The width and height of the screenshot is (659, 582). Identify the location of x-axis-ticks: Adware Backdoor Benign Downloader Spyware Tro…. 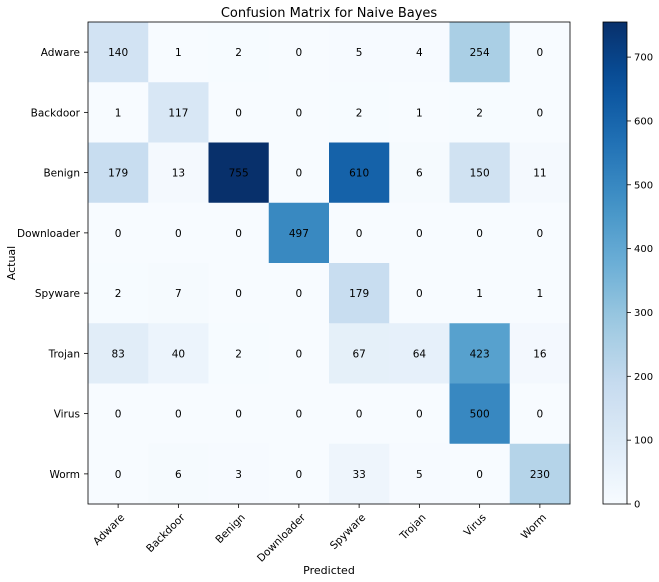
(320, 534).